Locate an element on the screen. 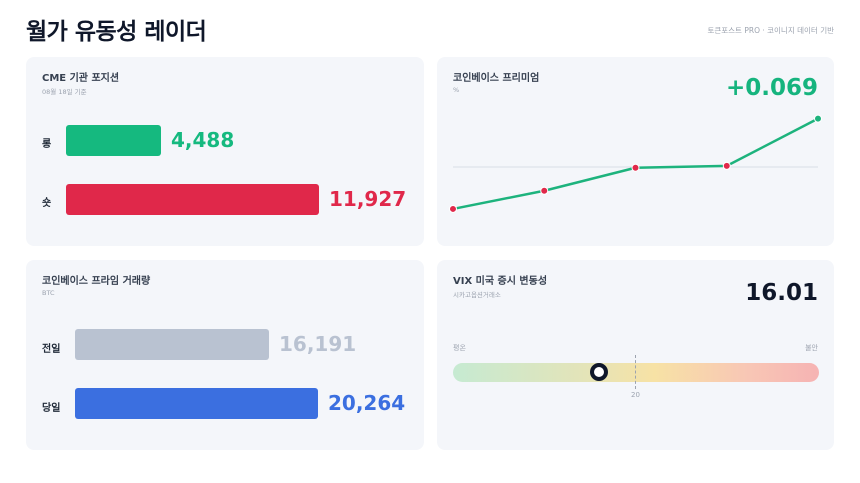 The image size is (860, 483). short-label: 숏 is located at coordinates (47, 203).